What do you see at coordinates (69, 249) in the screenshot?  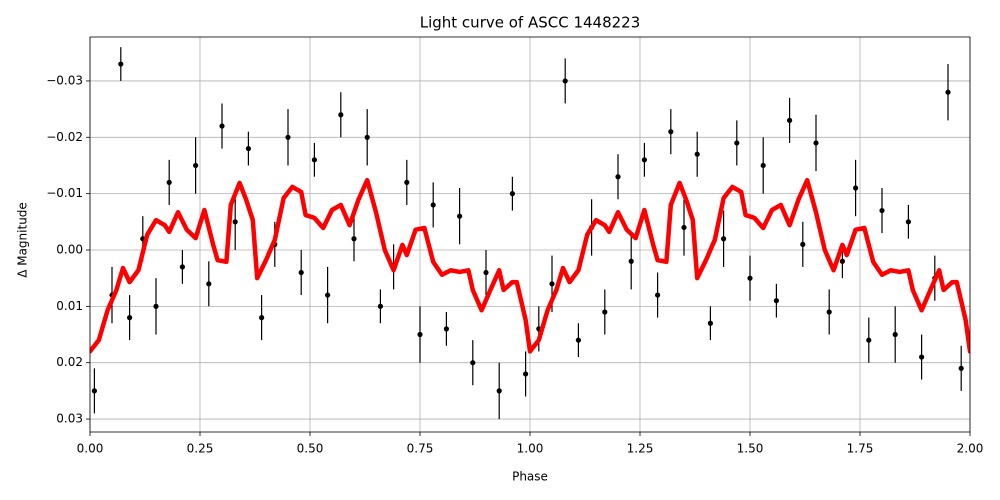 I see `y-tick-label: 0.00` at bounding box center [69, 249].